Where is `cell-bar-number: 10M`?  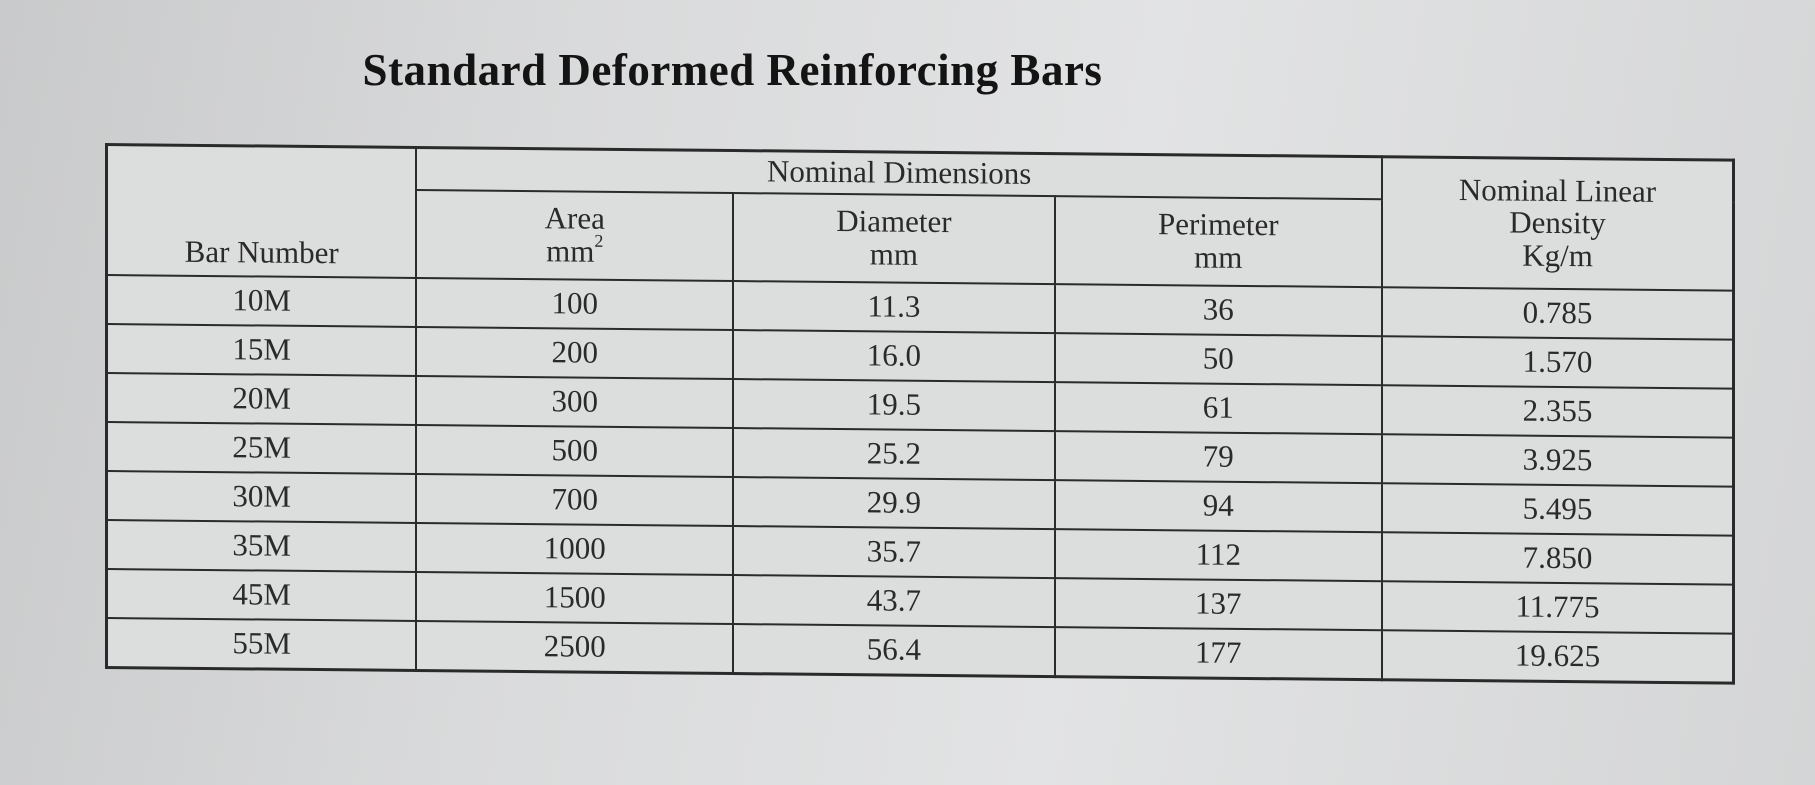
cell-bar-number: 10M is located at coordinates (261, 300).